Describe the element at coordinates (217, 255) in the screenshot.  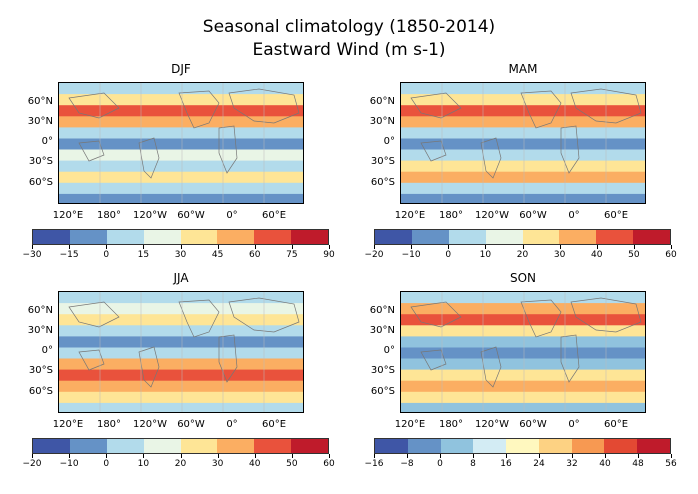
I see `colorbar-tick-label: 45` at that location.